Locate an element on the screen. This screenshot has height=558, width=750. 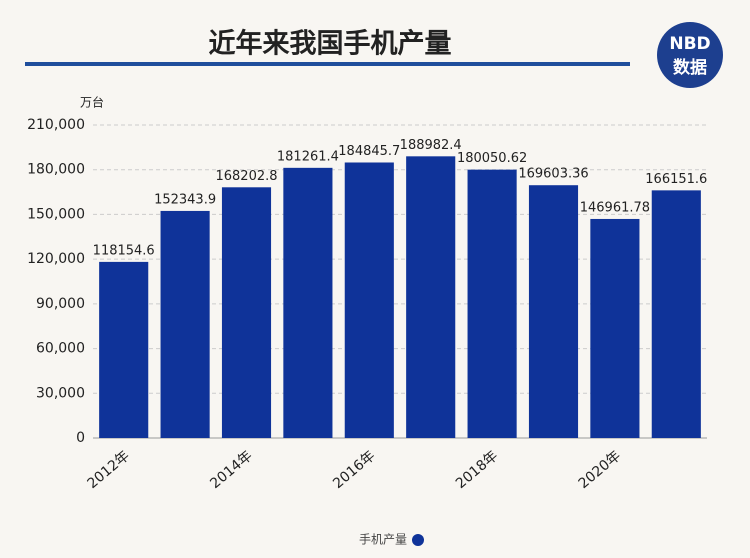
data-label: 118154.6 is located at coordinates (124, 250).